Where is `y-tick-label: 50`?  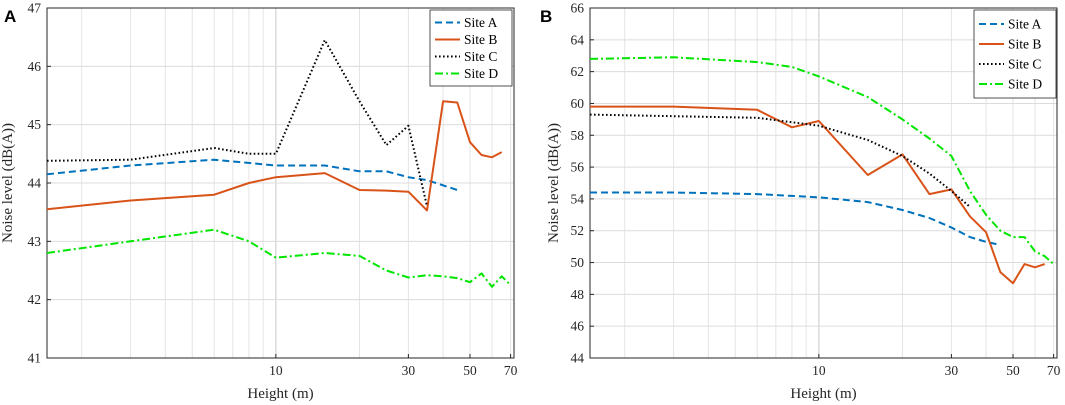
y-tick-label: 50 is located at coordinates (578, 262).